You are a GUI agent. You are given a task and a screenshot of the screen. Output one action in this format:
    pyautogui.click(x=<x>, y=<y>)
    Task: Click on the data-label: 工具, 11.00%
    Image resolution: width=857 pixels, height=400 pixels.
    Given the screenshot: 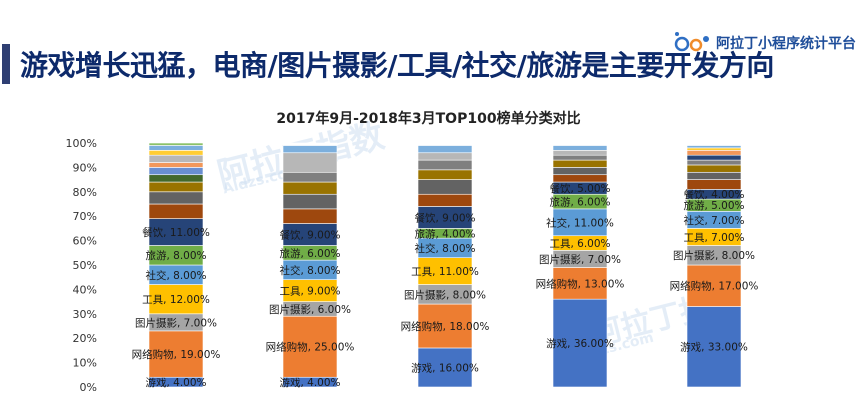 What is the action you would take?
    pyautogui.click(x=445, y=272)
    